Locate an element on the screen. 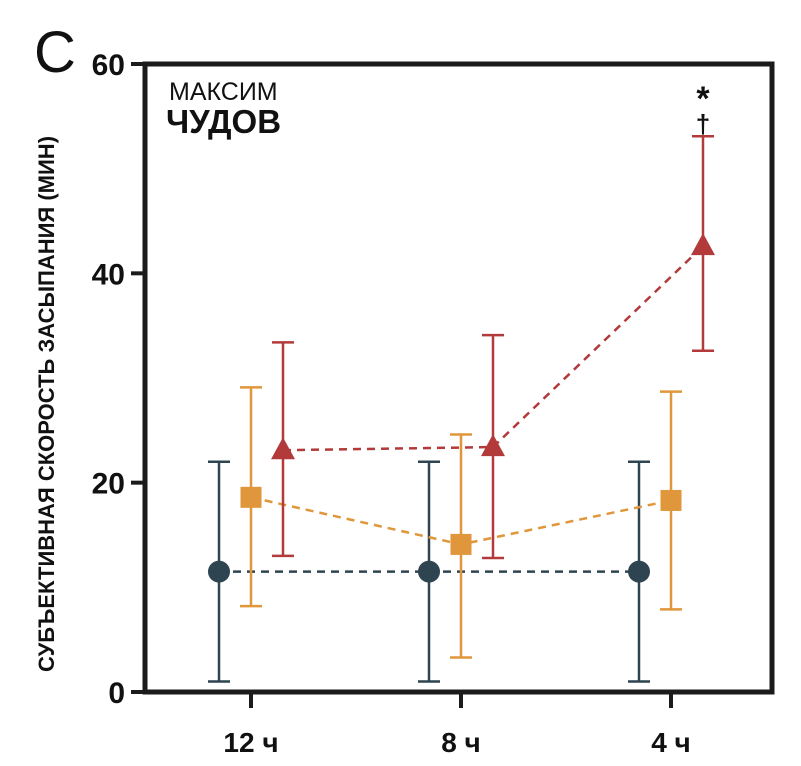 The width and height of the screenshot is (801, 766). watermark-line1: МАКСИМ is located at coordinates (223, 92).